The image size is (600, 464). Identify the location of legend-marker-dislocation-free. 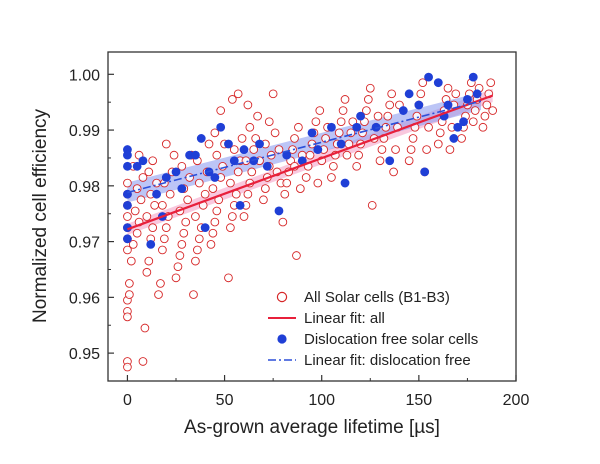
(282, 339).